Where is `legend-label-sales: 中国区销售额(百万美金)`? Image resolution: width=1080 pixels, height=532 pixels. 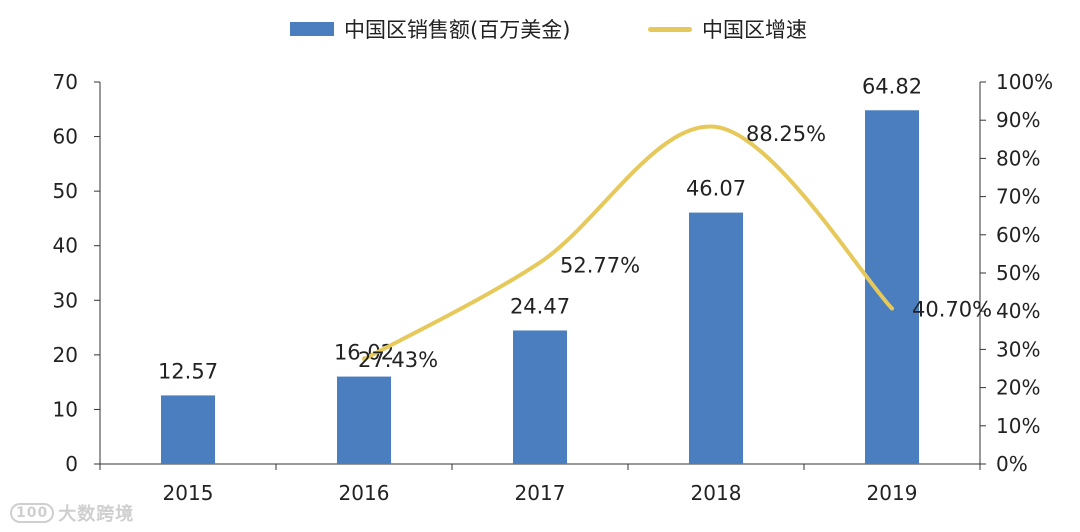
legend-label-sales: 中国区销售额(百万美金) is located at coordinates (457, 30).